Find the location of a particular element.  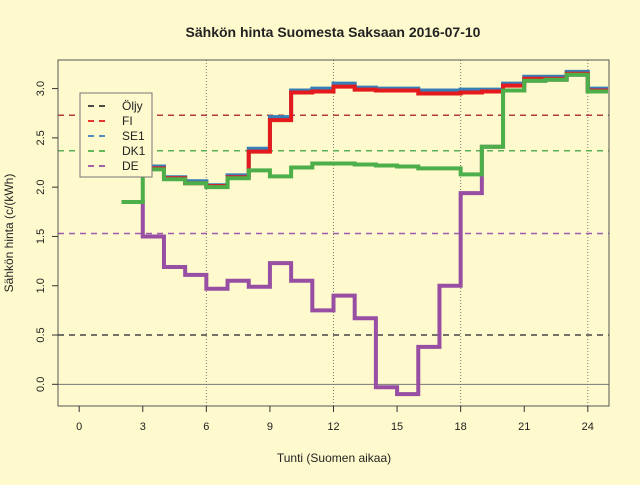

x-tick-label: 21 is located at coordinates (524, 427).